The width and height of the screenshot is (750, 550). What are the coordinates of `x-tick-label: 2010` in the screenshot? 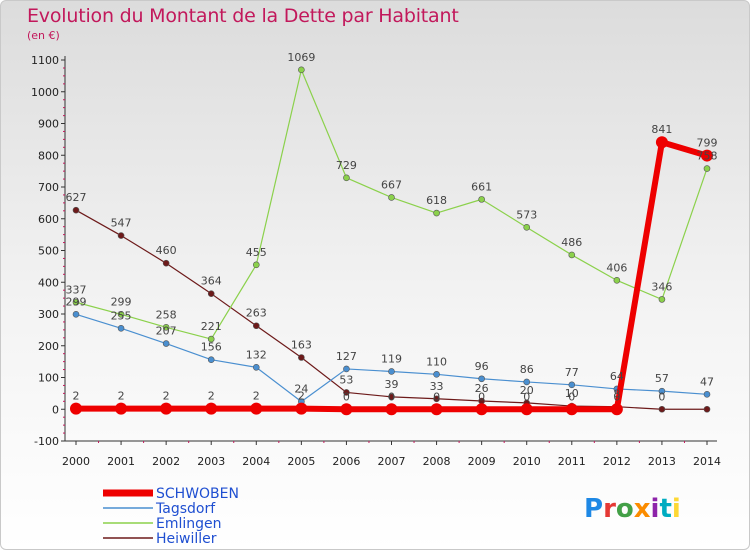 It's located at (527, 461).